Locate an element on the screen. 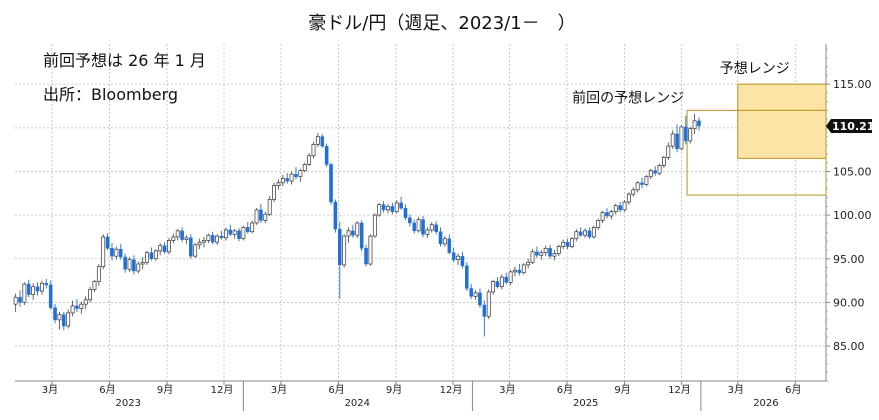 Image resolution: width=879 pixels, height=420 pixels. y-tick-label: 95.00 is located at coordinates (849, 259).